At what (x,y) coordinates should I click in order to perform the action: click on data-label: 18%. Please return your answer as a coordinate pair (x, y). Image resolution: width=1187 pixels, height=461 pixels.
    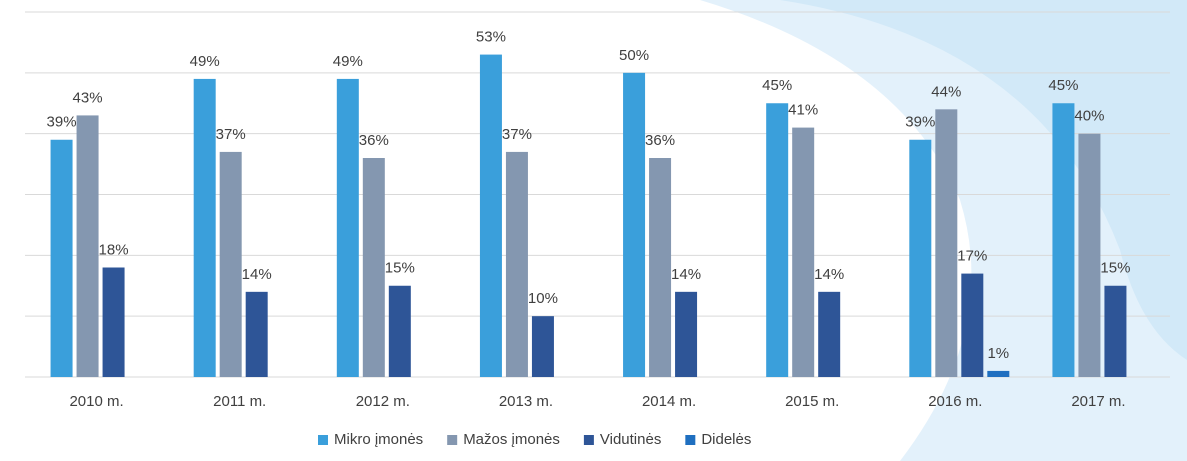
    Looking at the image, I should click on (114, 249).